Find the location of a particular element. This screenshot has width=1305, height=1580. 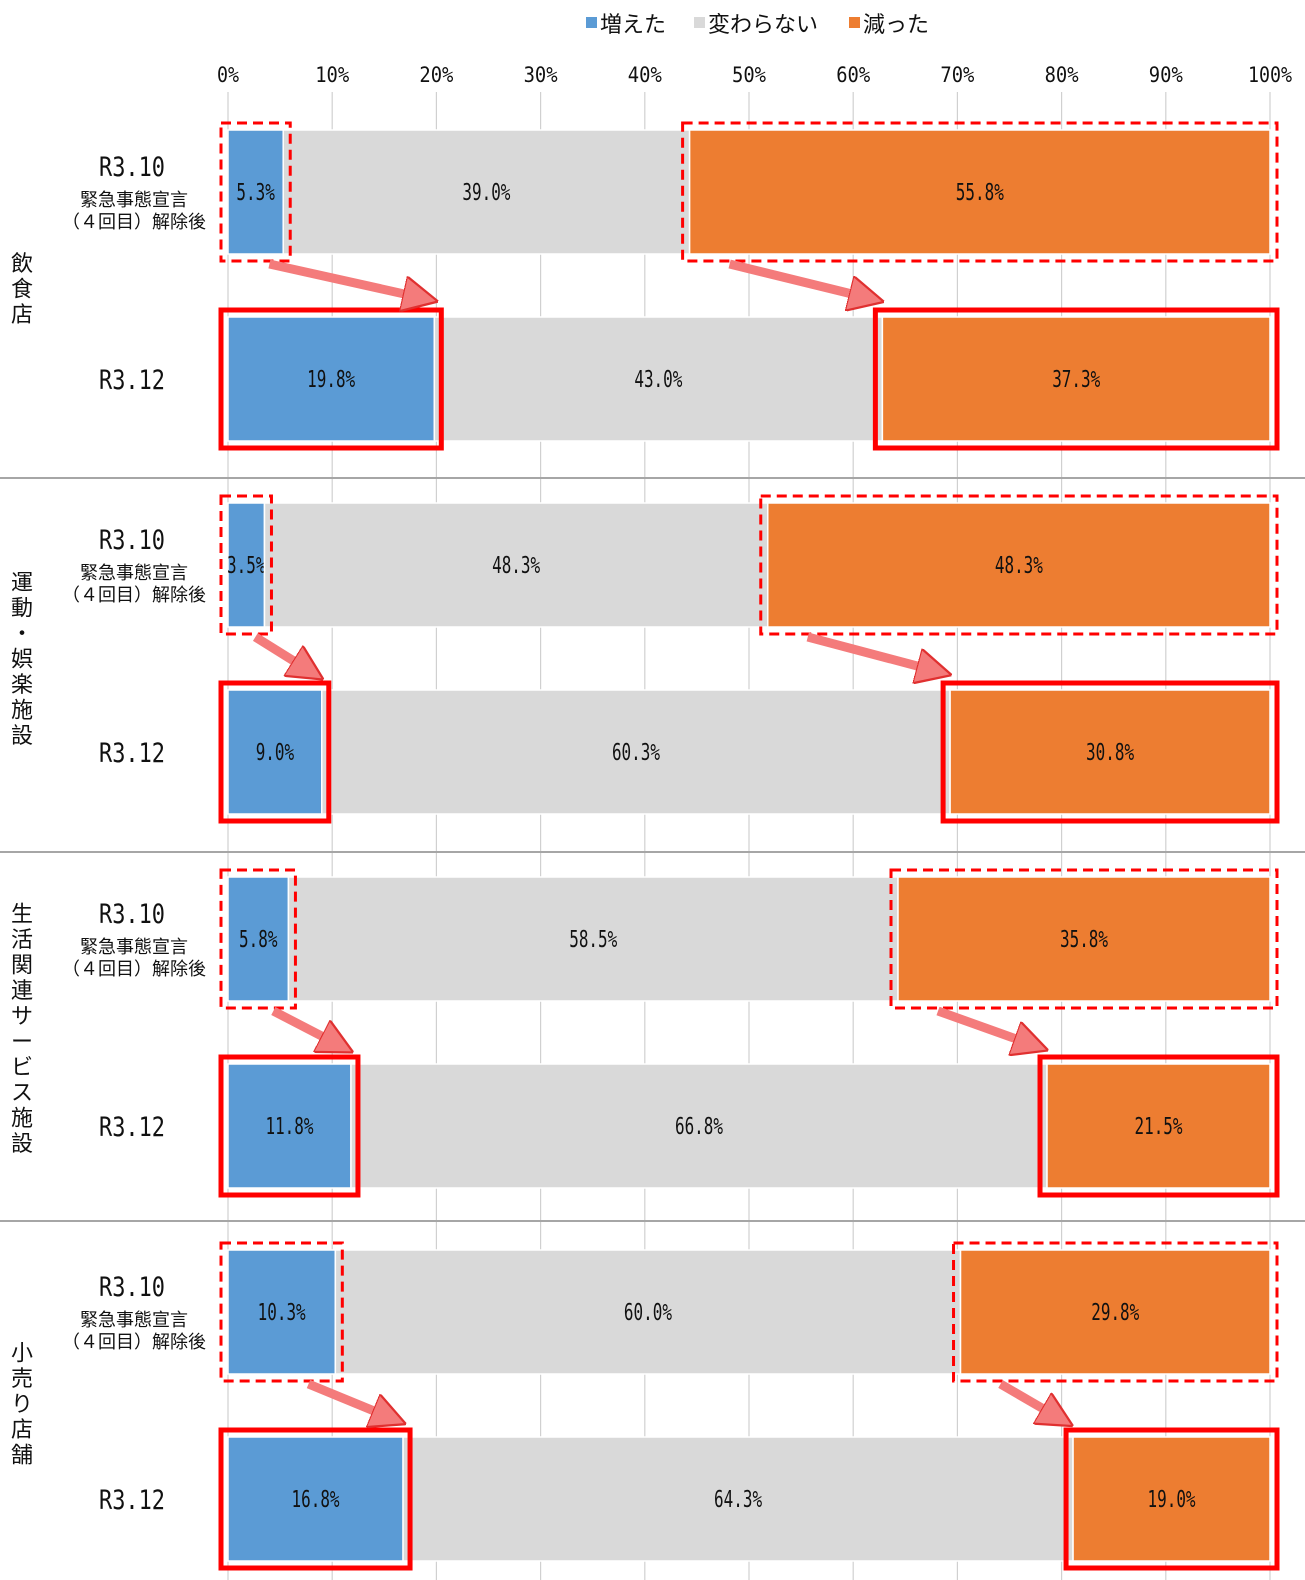

group-label-char: 飲 is located at coordinates (22, 264).